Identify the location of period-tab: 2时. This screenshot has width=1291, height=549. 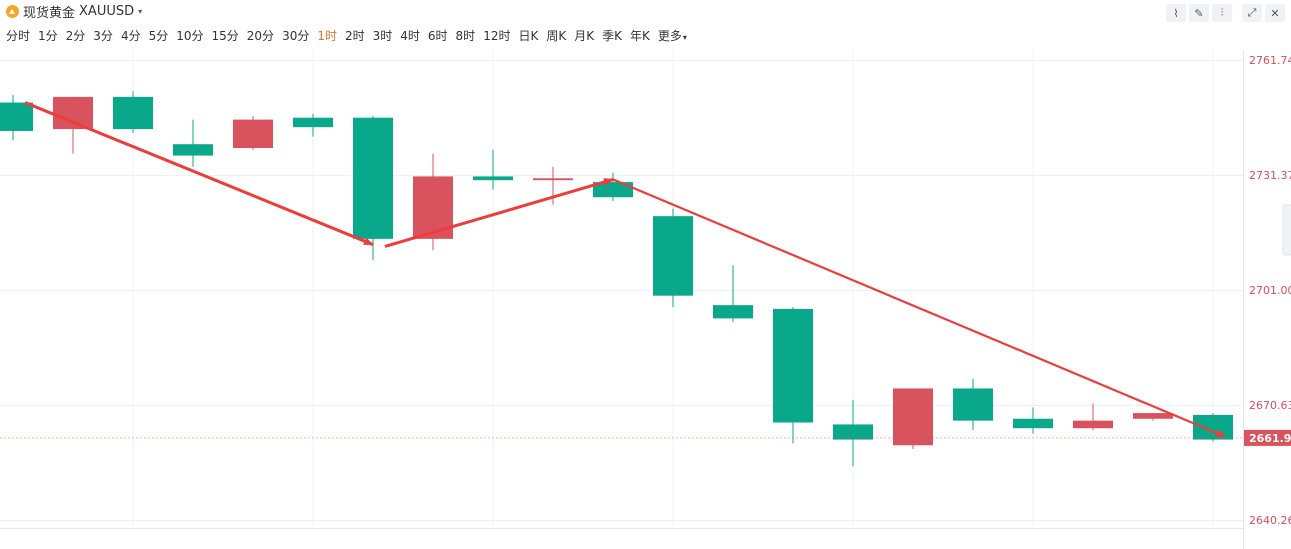
(354, 36).